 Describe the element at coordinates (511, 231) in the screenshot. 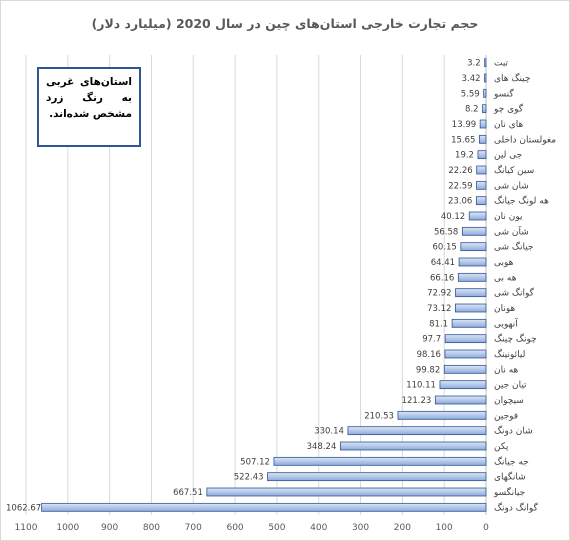

I see `category-label: شآن شی` at that location.